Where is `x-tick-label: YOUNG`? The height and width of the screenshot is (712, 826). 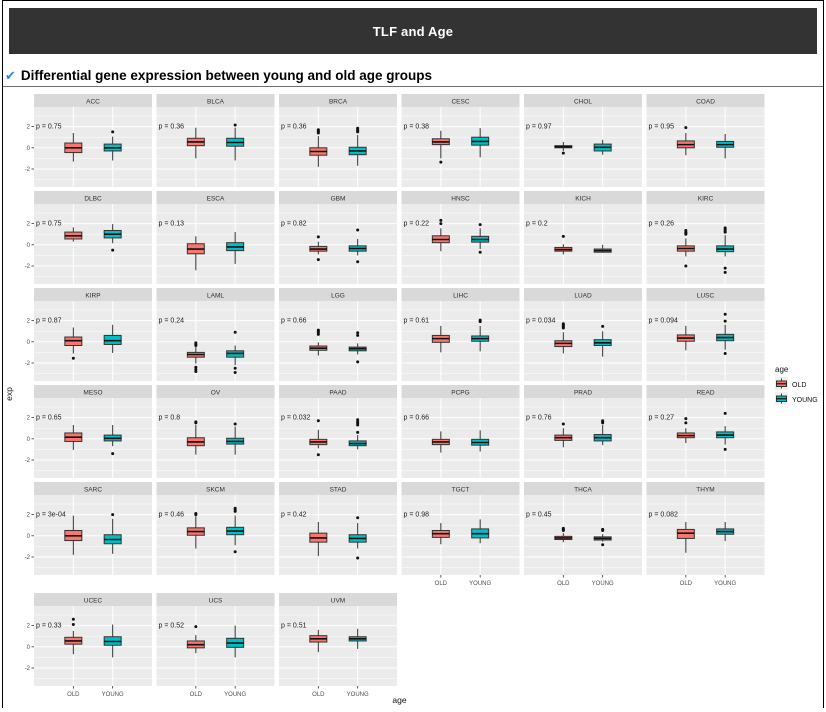
x-tick-label: YOUNG is located at coordinates (358, 695).